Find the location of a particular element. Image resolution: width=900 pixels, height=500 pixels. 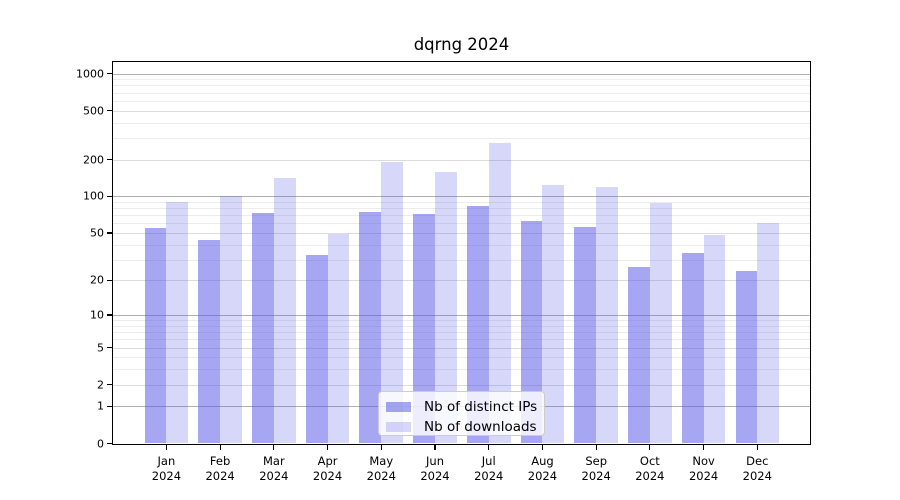

bar-downloads-apr is located at coordinates (338, 339).